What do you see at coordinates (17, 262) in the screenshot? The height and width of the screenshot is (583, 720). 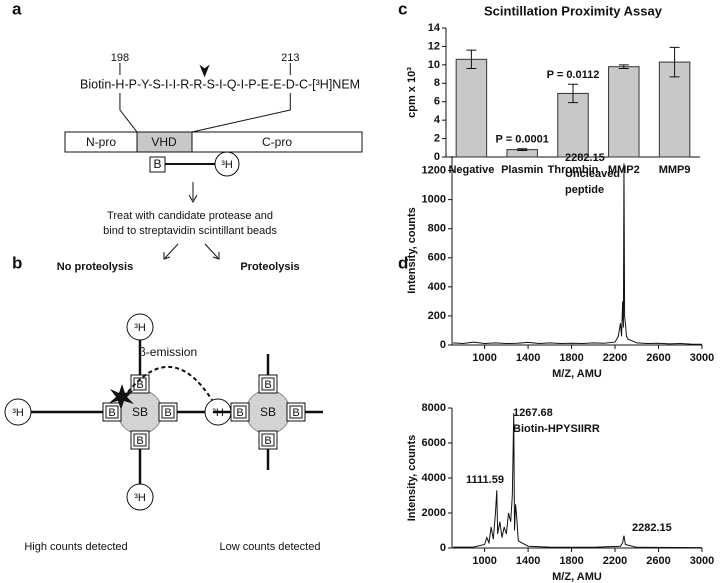 I see `panel-label: b` at bounding box center [17, 262].